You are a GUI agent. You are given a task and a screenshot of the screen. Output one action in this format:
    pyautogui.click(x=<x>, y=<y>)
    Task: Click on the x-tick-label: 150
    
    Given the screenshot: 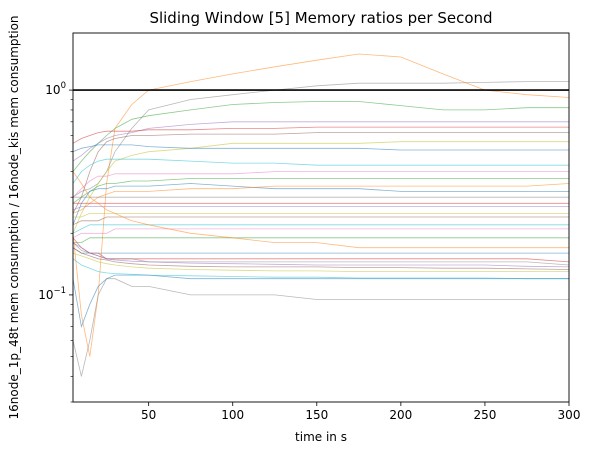 What is the action you would take?
    pyautogui.click(x=316, y=415)
    